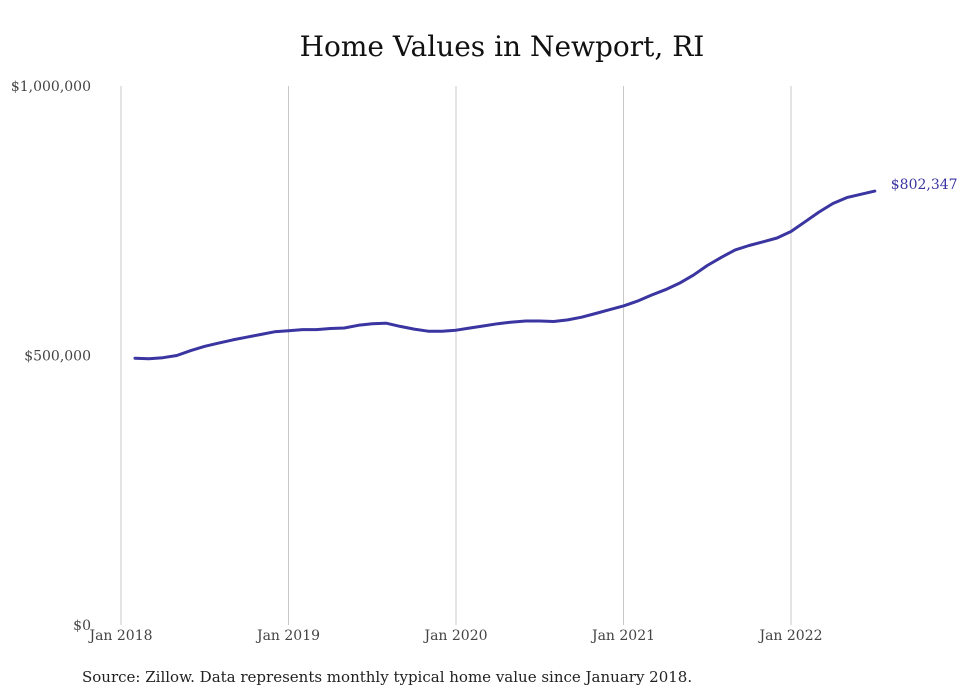 This screenshot has width=980, height=699. Describe the element at coordinates (51, 87) in the screenshot. I see `y-tick-label: $1,000,000` at that location.